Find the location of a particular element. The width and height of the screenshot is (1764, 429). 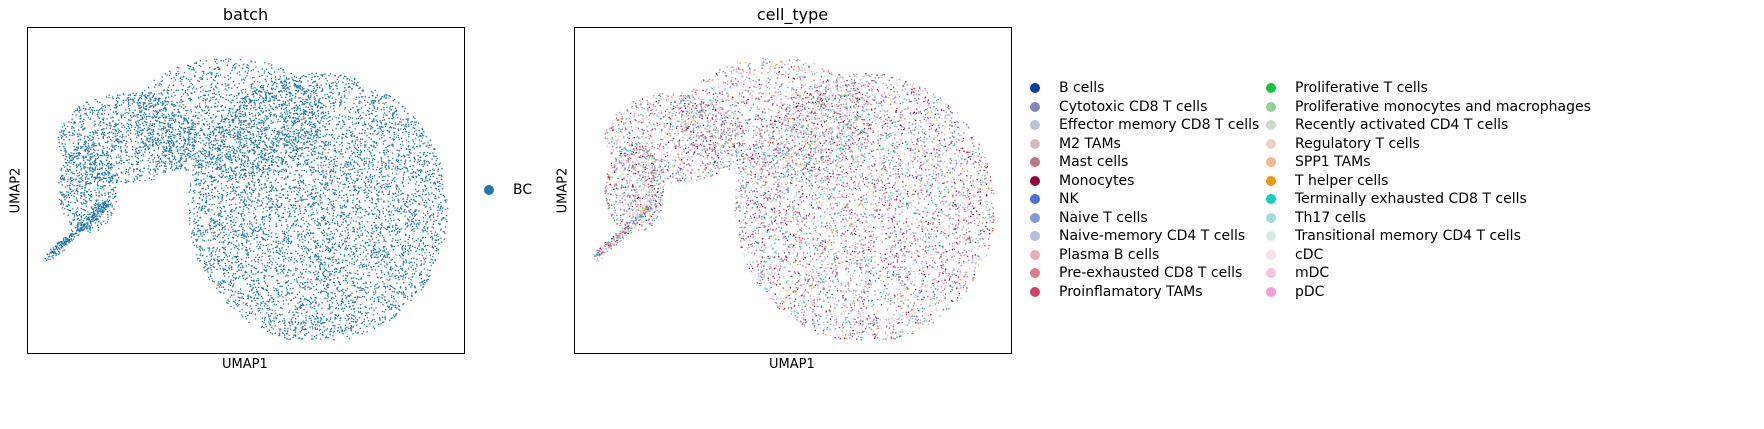

legend-label: Proliferative monocytes and macrophages is located at coordinates (1443, 106).